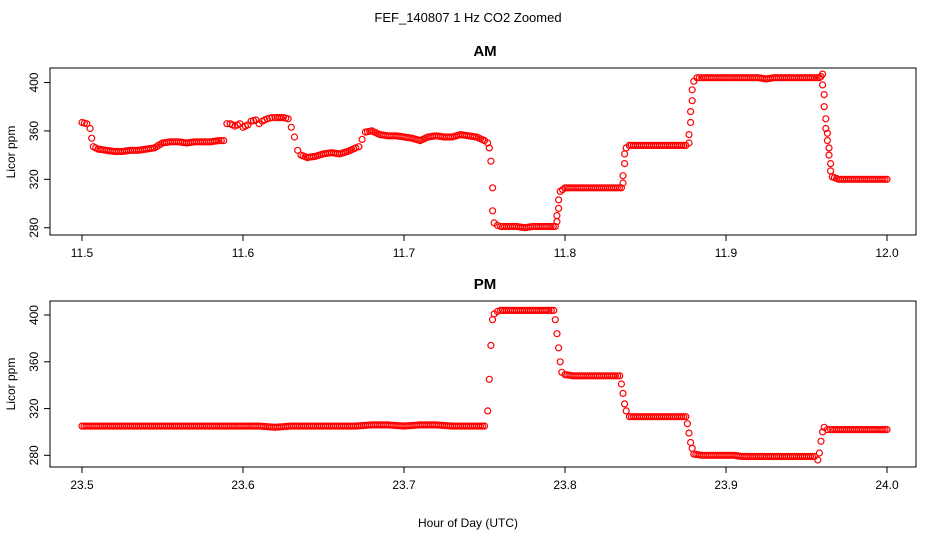 Image resolution: width=936 pixels, height=540 pixels. I want to click on am-x-tick-label: 11.8, so click(565, 253).